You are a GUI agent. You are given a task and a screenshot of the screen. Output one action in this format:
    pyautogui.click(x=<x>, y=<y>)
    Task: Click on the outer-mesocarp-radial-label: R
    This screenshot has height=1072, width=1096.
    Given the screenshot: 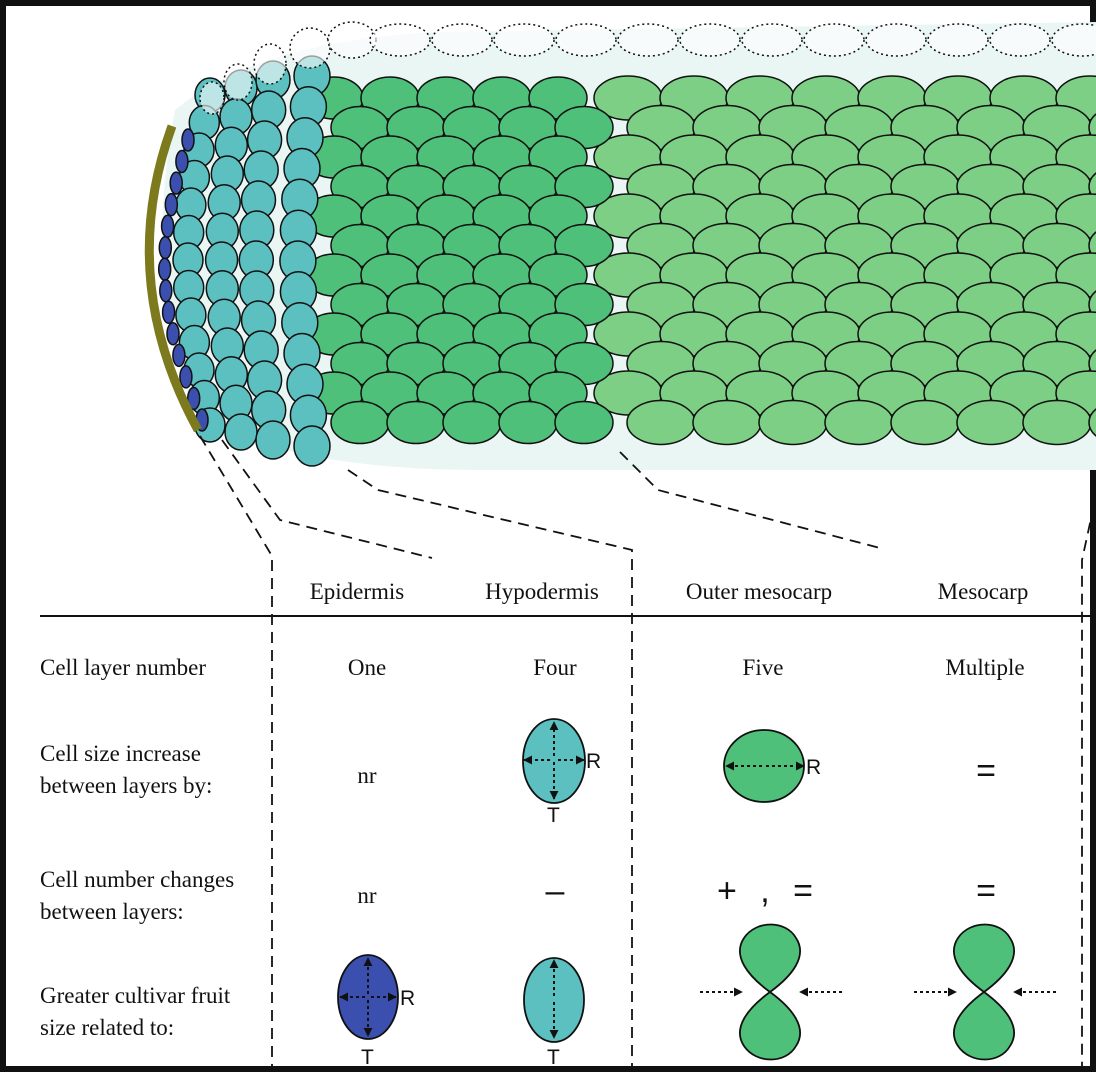 What is the action you would take?
    pyautogui.click(x=813, y=767)
    